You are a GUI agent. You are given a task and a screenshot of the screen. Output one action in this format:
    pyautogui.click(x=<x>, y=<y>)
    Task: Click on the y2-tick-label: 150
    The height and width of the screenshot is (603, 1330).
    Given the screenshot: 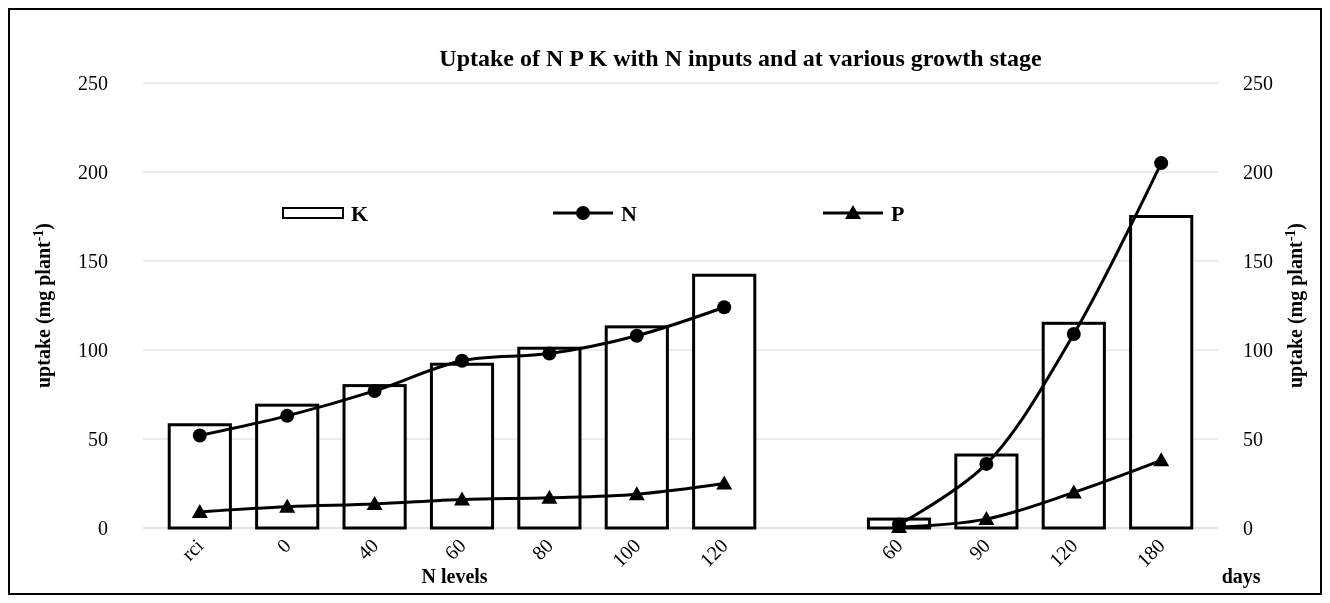 What is the action you would take?
    pyautogui.click(x=1258, y=261)
    